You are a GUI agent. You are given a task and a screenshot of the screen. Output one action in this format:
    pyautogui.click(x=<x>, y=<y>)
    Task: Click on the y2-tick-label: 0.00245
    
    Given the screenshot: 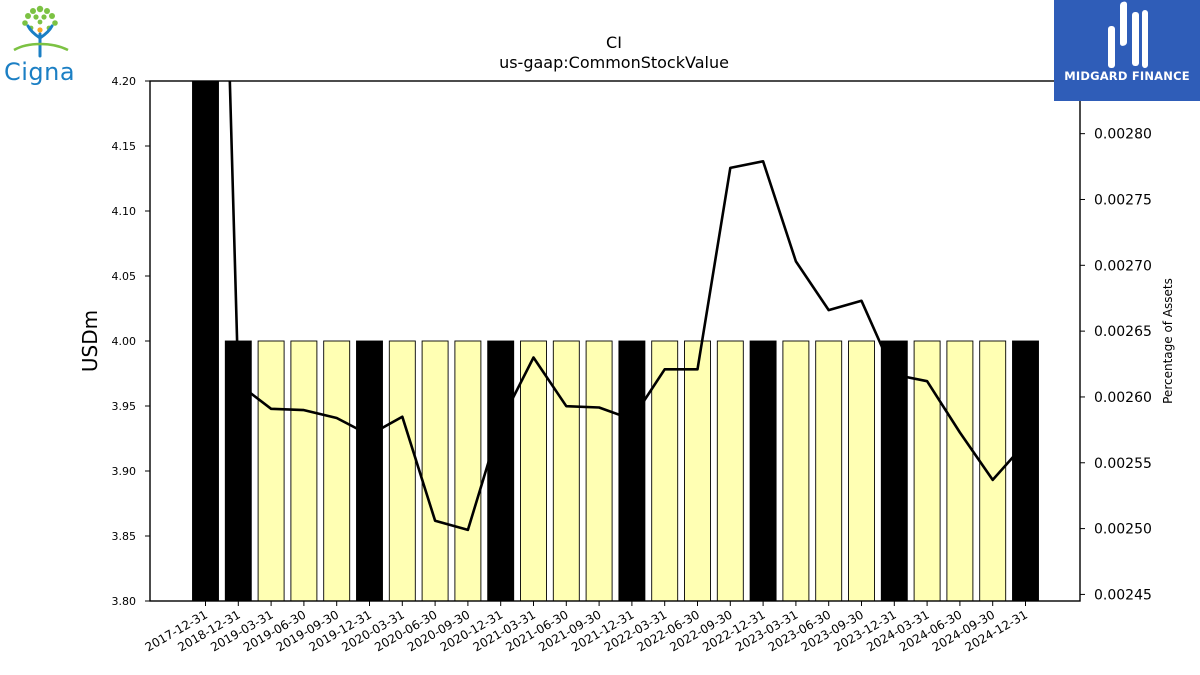 What is the action you would take?
    pyautogui.click(x=1123, y=595)
    